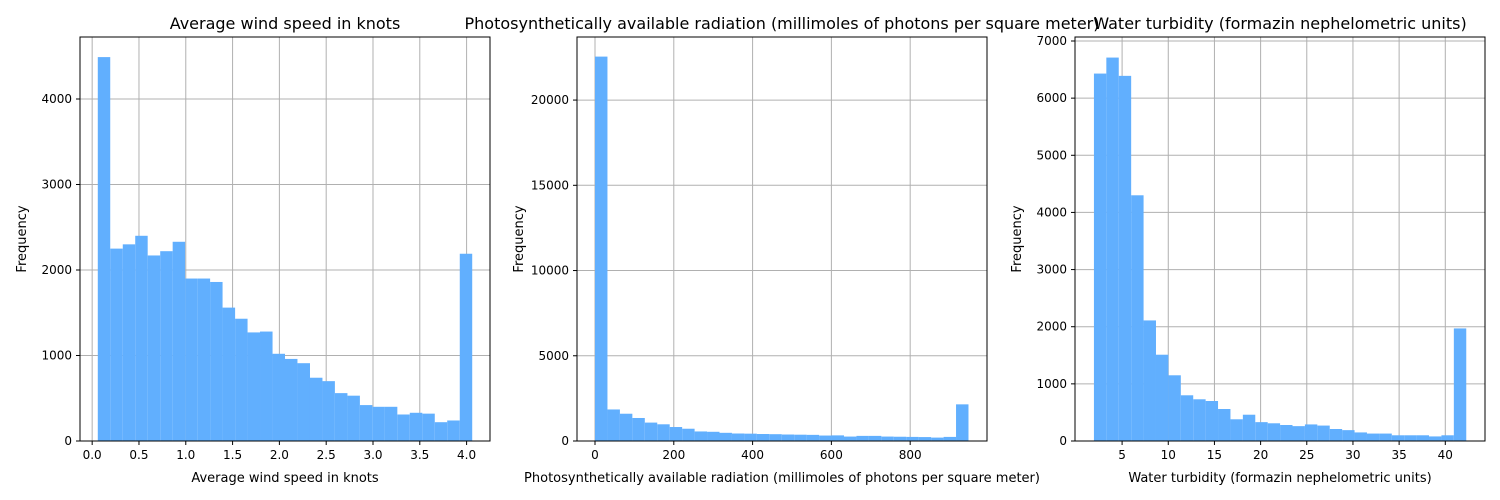 This screenshot has width=1500, height=500. I want to click on x-tick-label: 600, so click(831, 455).